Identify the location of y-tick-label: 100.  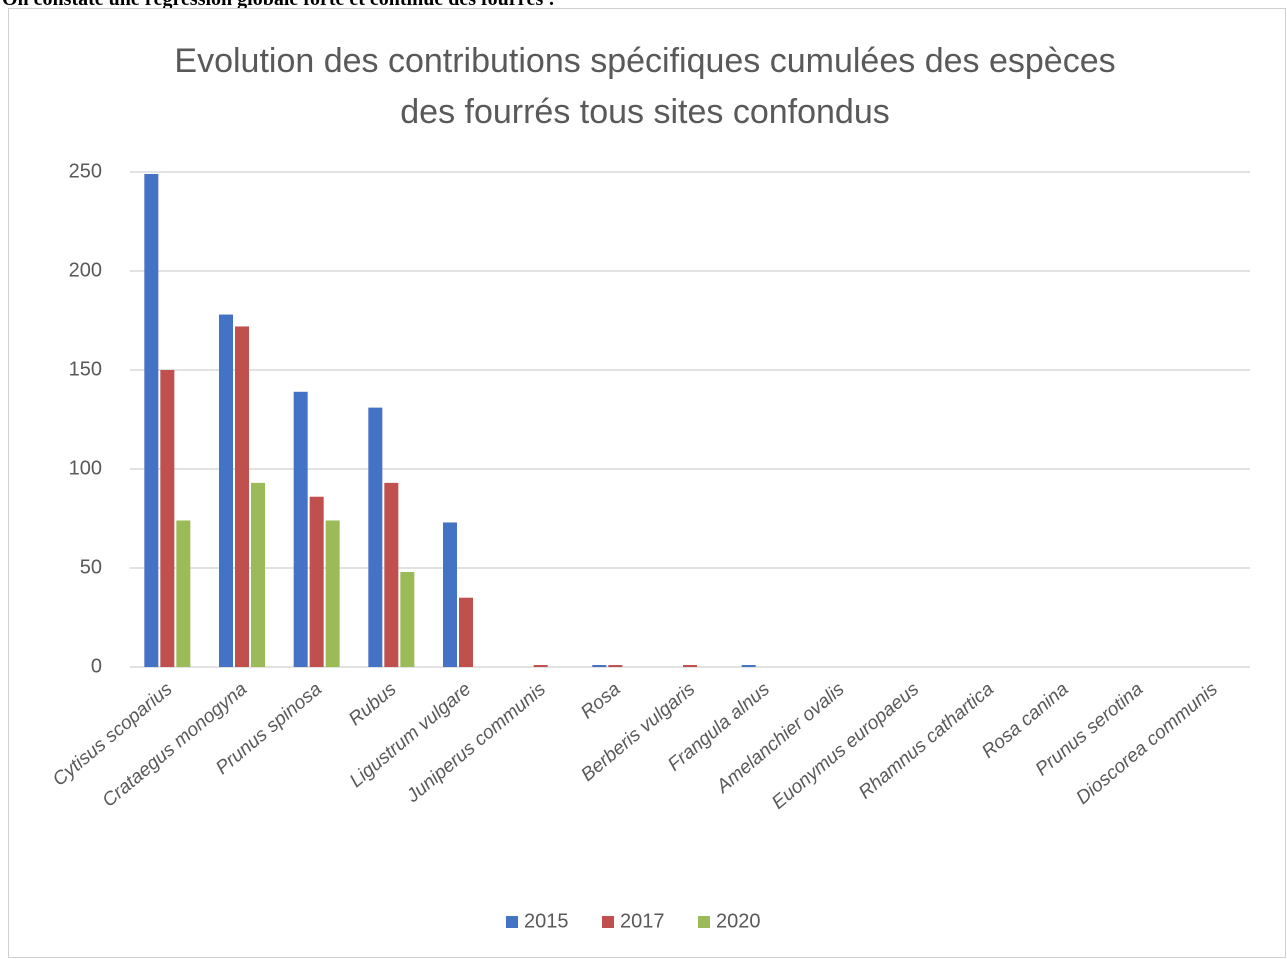
(85, 468).